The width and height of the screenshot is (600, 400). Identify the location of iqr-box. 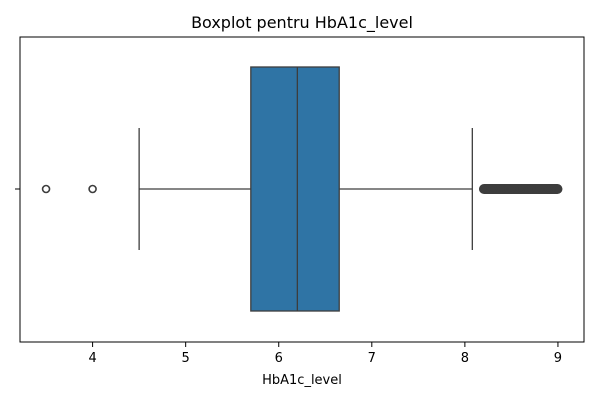
(295, 189).